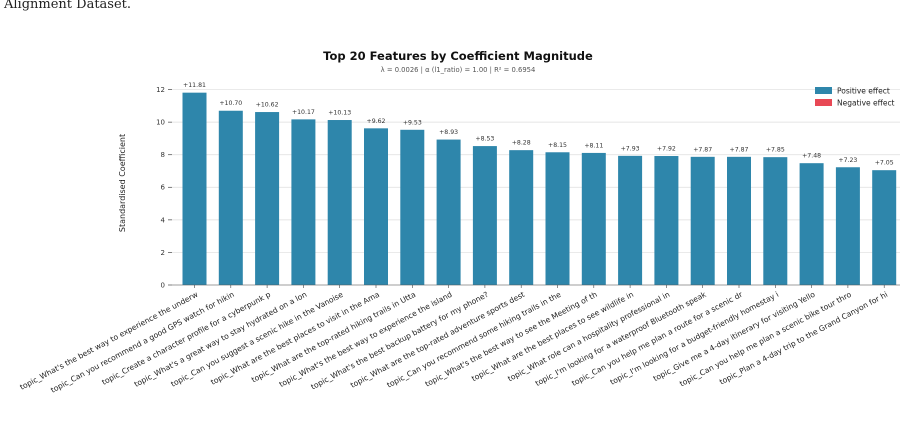  I want to click on bar-value-label: +7.92, so click(666, 149).